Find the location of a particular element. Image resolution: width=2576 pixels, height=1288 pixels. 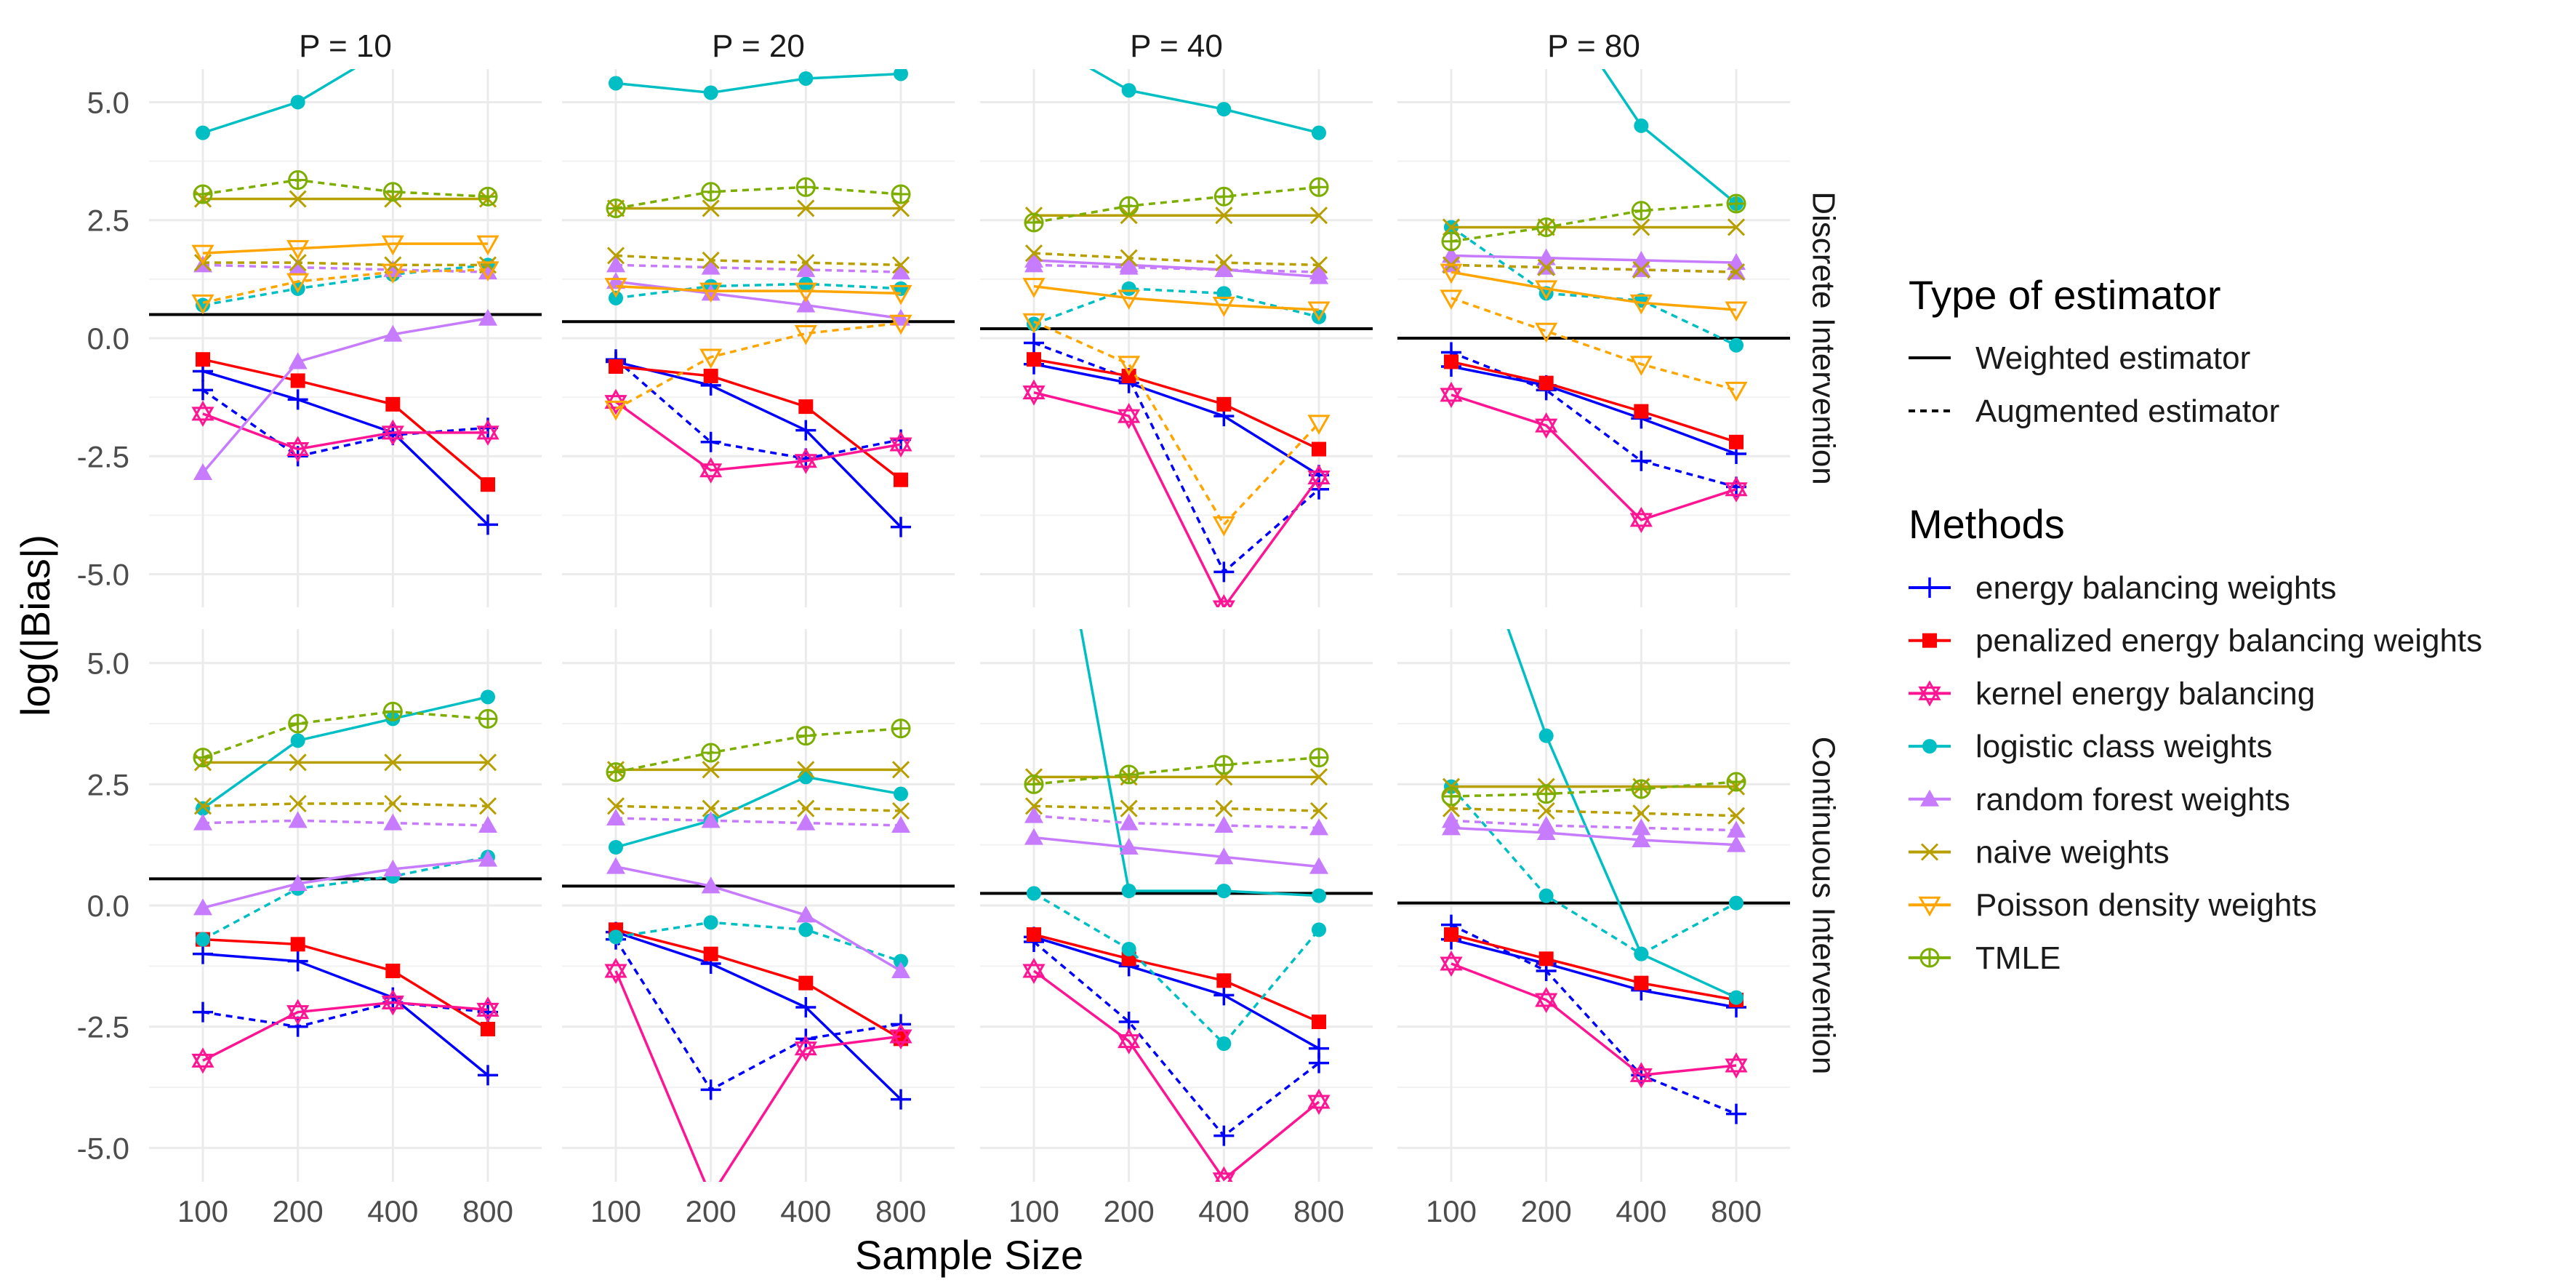

x-tick-label: 200 is located at coordinates (711, 1211).